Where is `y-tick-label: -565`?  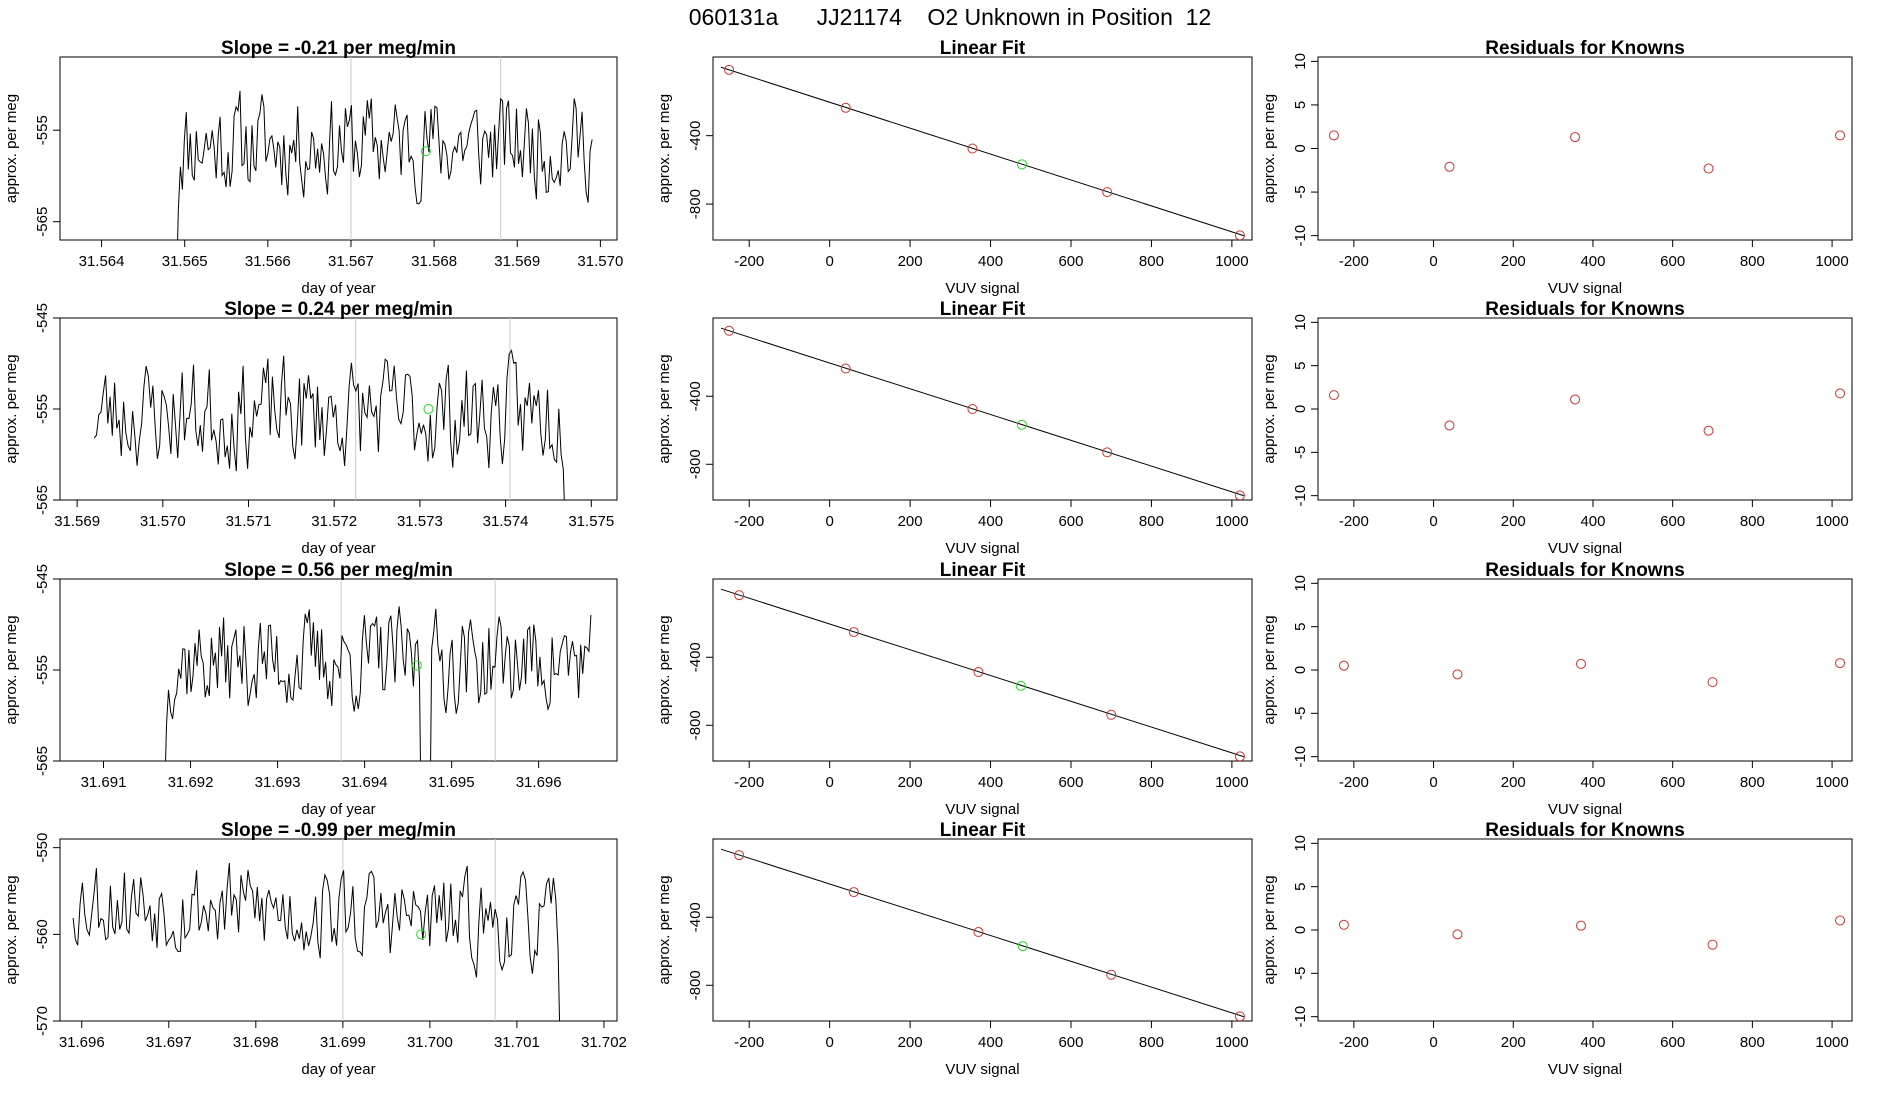 y-tick-label: -565 is located at coordinates (42, 222).